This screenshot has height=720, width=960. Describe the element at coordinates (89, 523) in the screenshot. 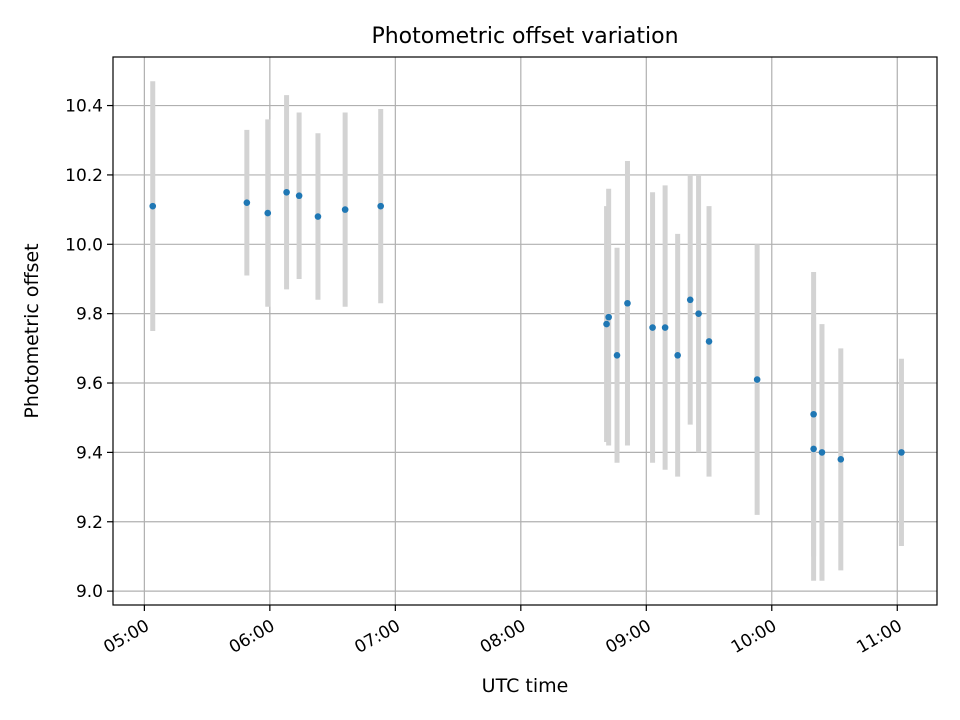

I see `y-tick-label: 9.2` at that location.